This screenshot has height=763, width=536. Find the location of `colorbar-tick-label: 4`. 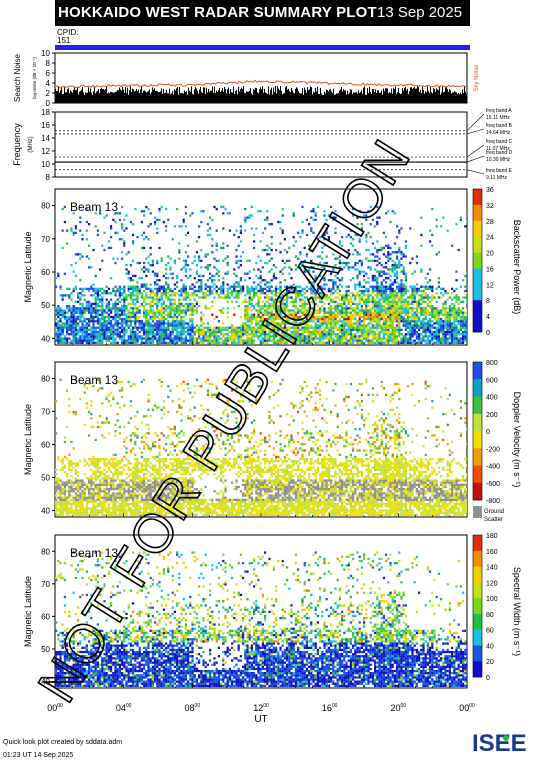

colorbar-tick-label: 4 is located at coordinates (488, 317).